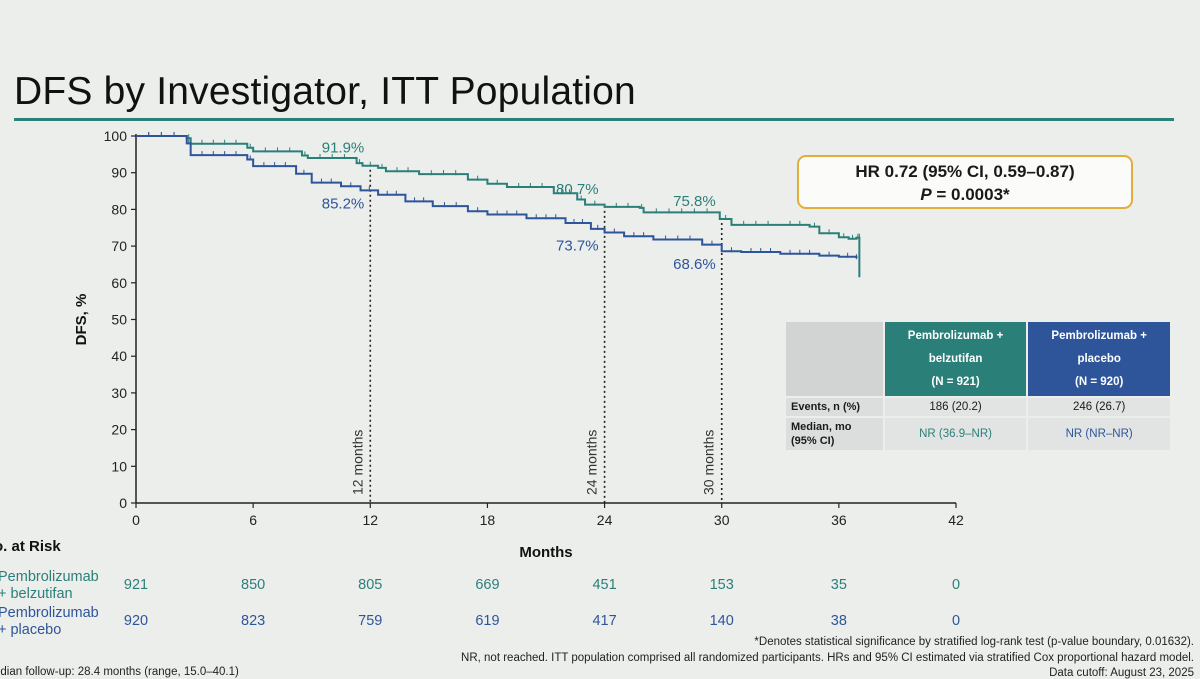  Describe the element at coordinates (594, 119) in the screenshot. I see `title-divider` at that location.